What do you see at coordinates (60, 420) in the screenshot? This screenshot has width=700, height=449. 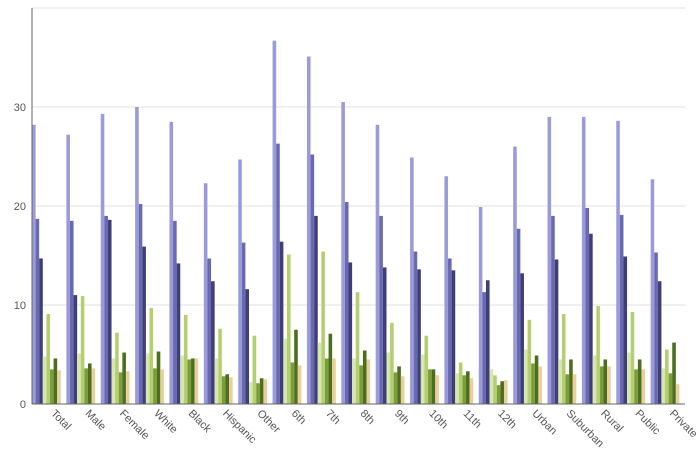 I see `x-tick-label: Total` at bounding box center [60, 420].